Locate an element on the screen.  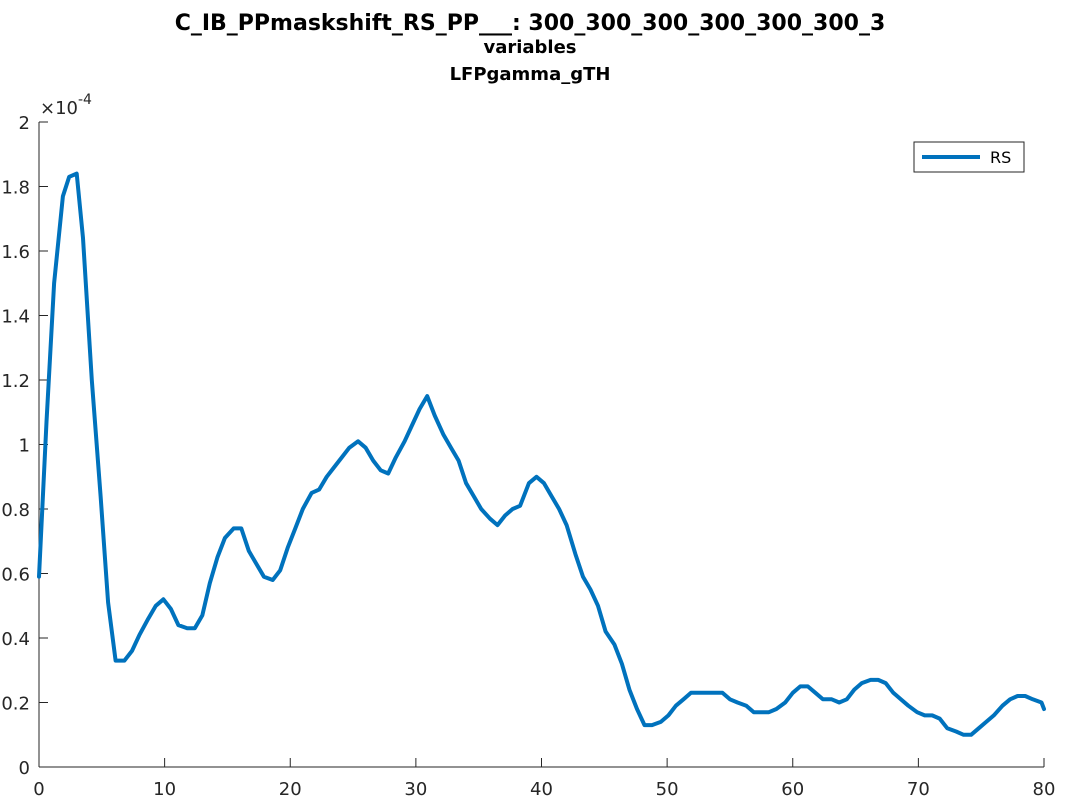
y-tick-label: 0.2 is located at coordinates (15, 704).